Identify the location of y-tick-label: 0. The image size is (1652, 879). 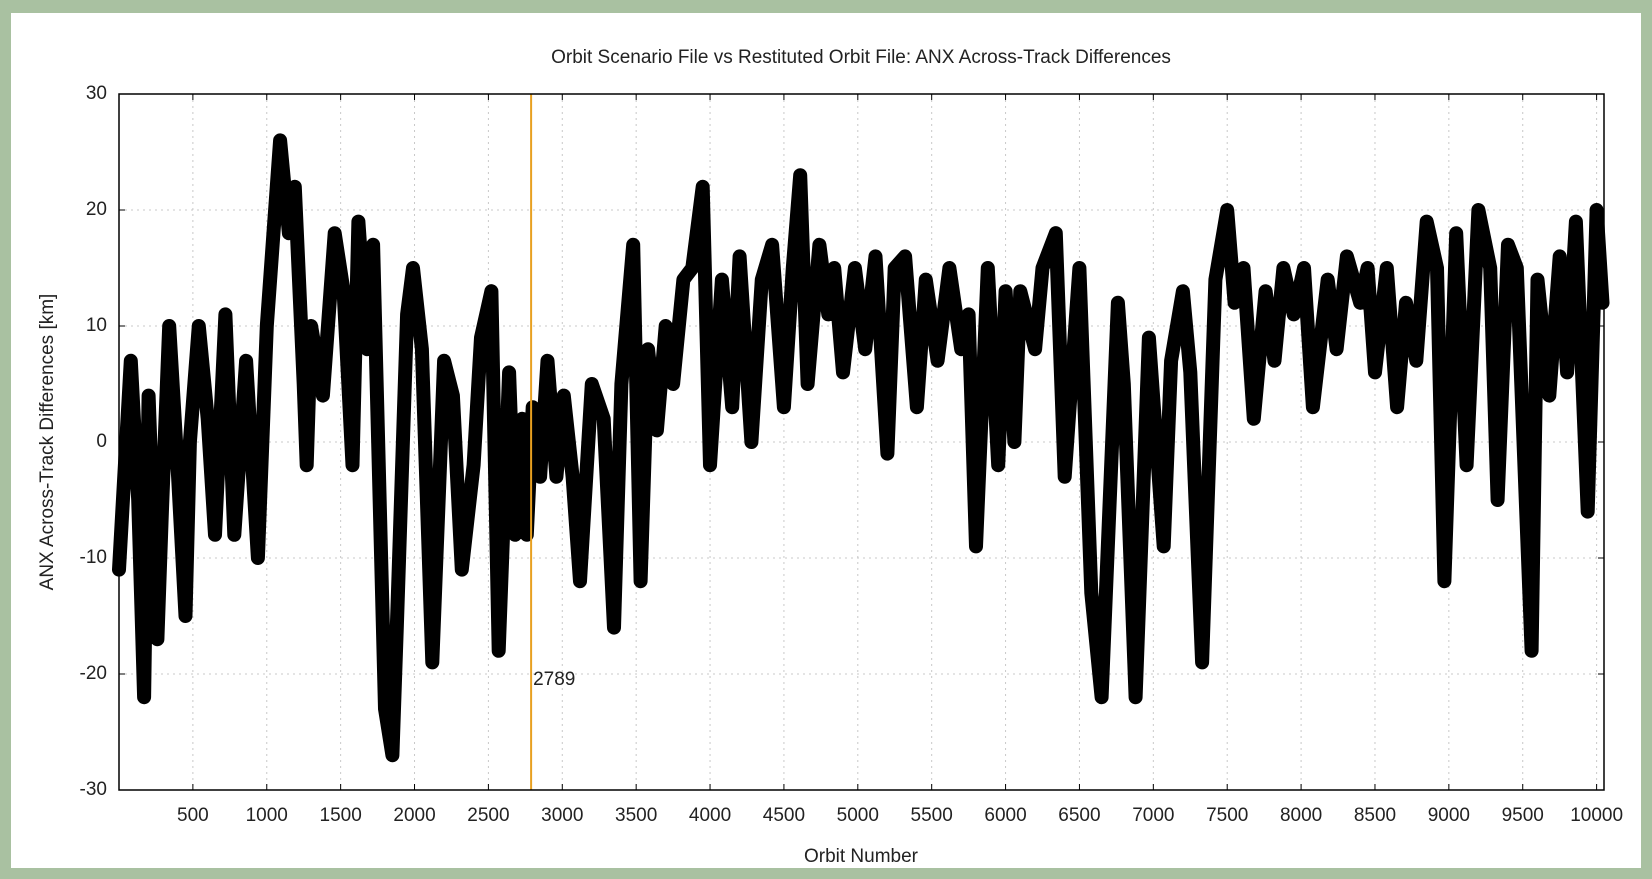
(101, 441).